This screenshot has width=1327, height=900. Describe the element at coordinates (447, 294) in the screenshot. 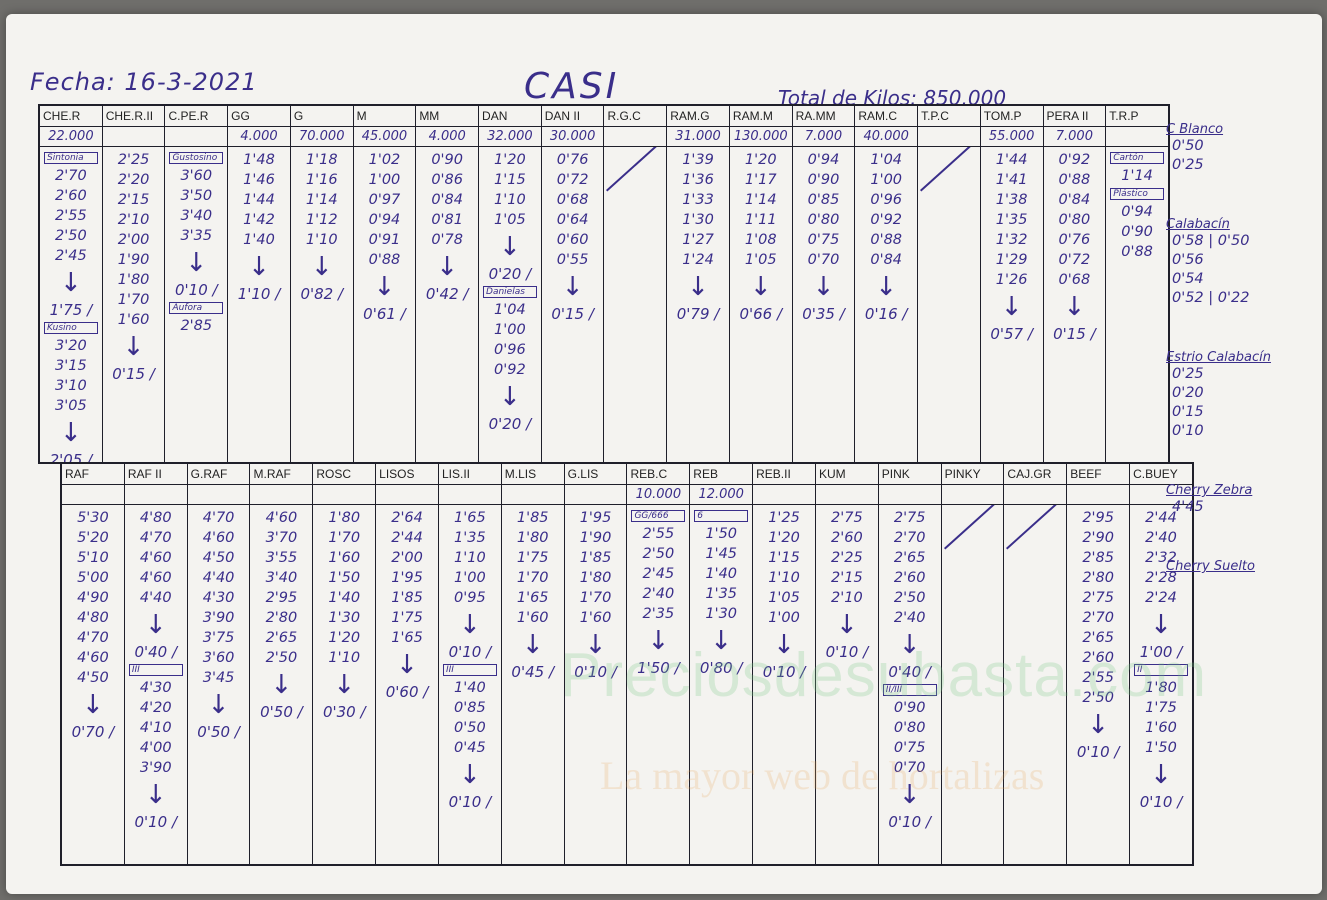

I see `final-price: 0'42 /` at that location.